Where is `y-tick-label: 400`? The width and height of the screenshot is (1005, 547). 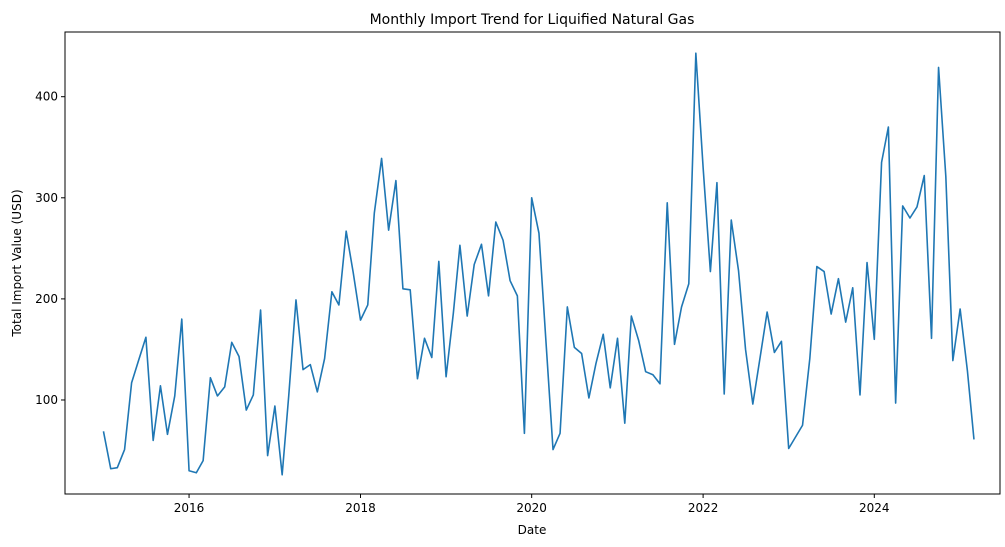 y-tick-label: 400 is located at coordinates (46, 97).